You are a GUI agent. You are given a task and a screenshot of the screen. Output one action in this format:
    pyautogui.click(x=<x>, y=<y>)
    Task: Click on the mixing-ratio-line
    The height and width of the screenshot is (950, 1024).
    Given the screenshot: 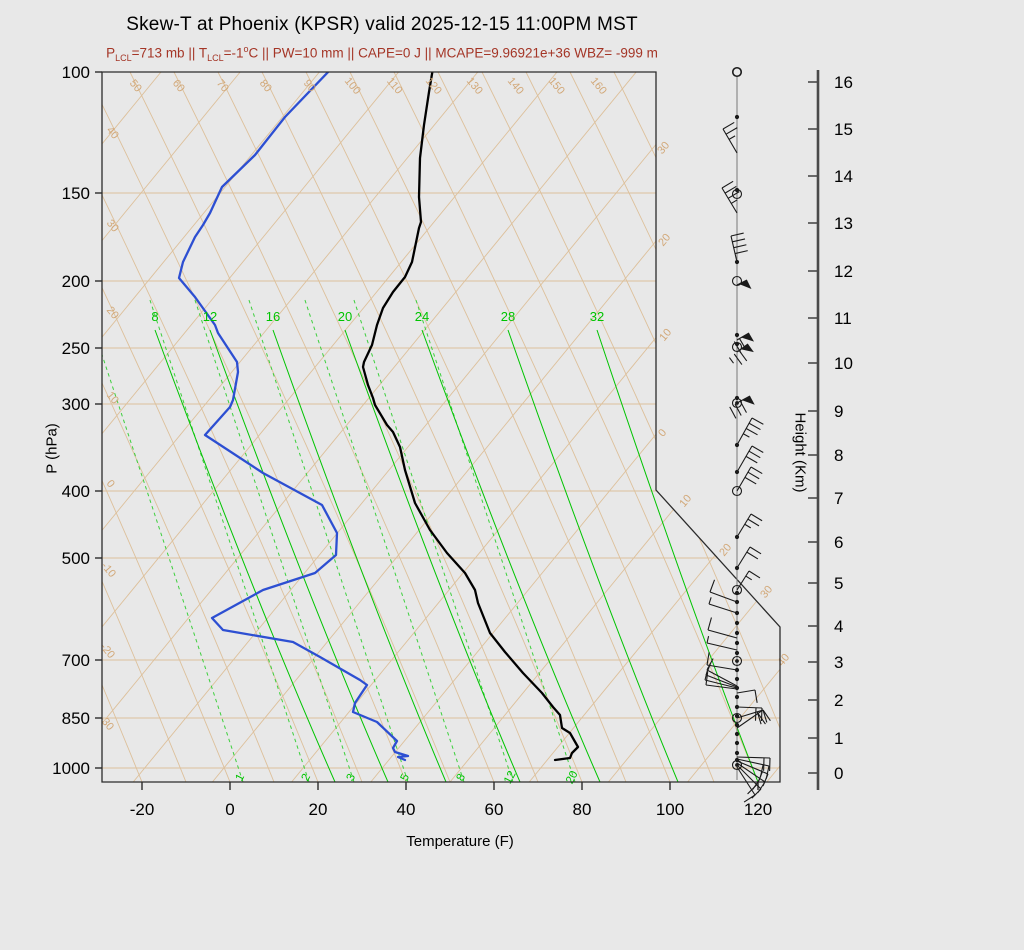 What is the action you would take?
    pyautogui.click(x=384, y=540)
    